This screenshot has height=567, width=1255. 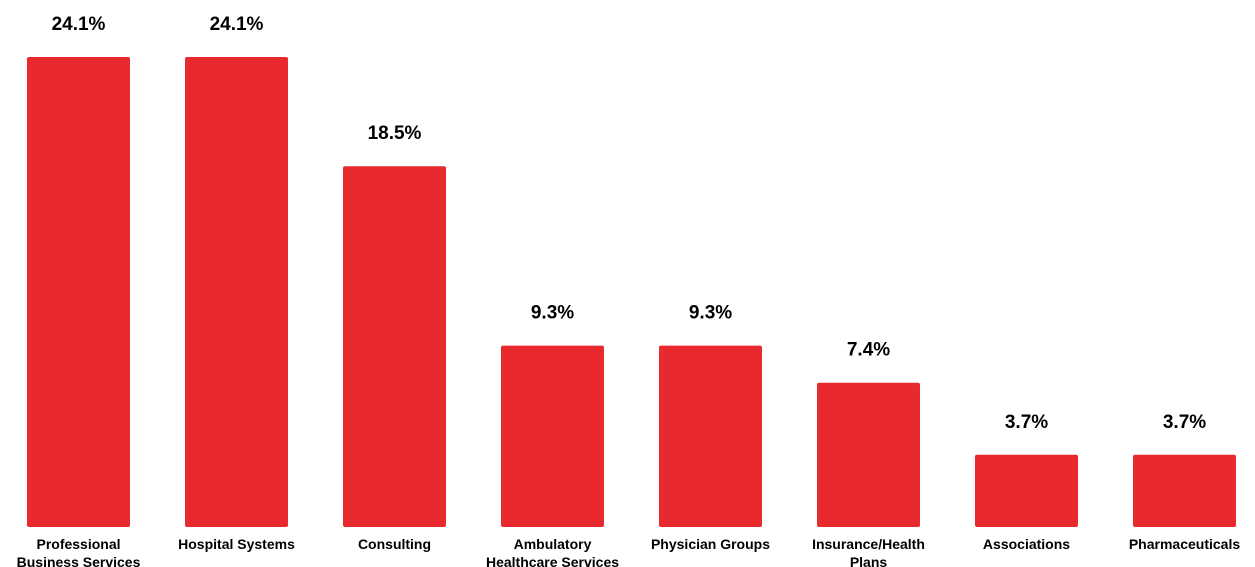 I want to click on category-label-0: Professional Business Services, so click(x=79, y=551).